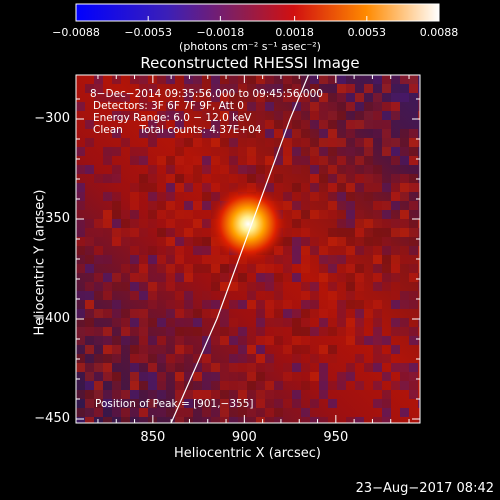 Image resolution: width=500 pixels, height=500 pixels. What do you see at coordinates (52, 318) in the screenshot?
I see `y-tick-label: −400` at bounding box center [52, 318].